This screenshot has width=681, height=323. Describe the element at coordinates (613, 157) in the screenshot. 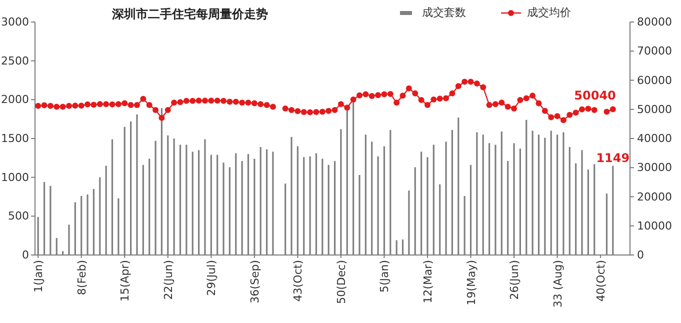

I see `data-label: 1149` at that location.